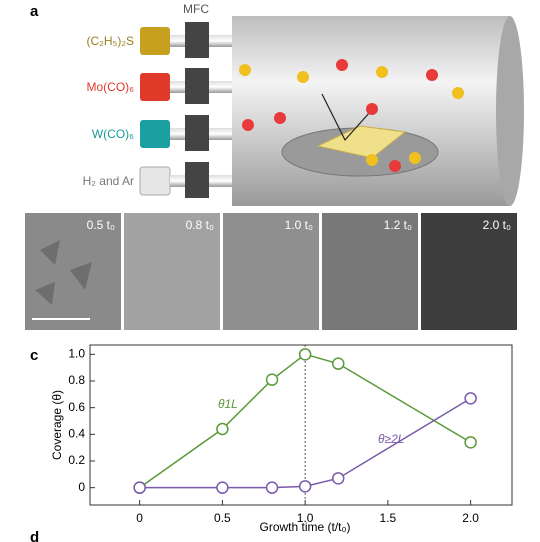  I want to click on flake, so click(361, 142).